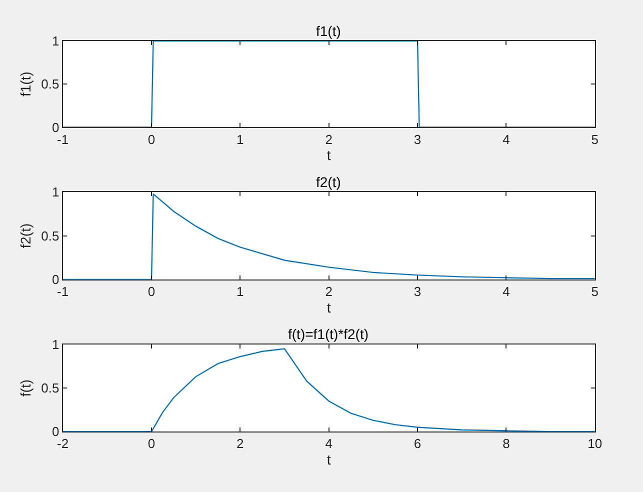  Describe the element at coordinates (328, 182) in the screenshot. I see `chart-title: f2(t)` at that location.